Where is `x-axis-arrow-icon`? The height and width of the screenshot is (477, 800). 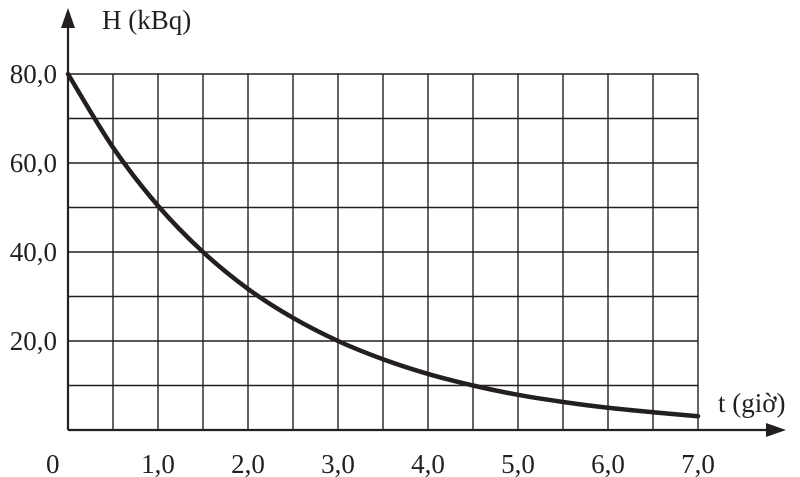 x-axis-arrow-icon is located at coordinates (776, 430).